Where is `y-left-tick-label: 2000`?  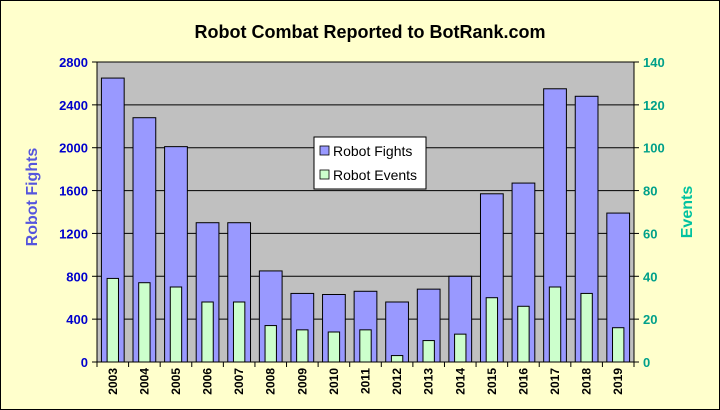
y-left-tick-label: 2000 is located at coordinates (73, 148).